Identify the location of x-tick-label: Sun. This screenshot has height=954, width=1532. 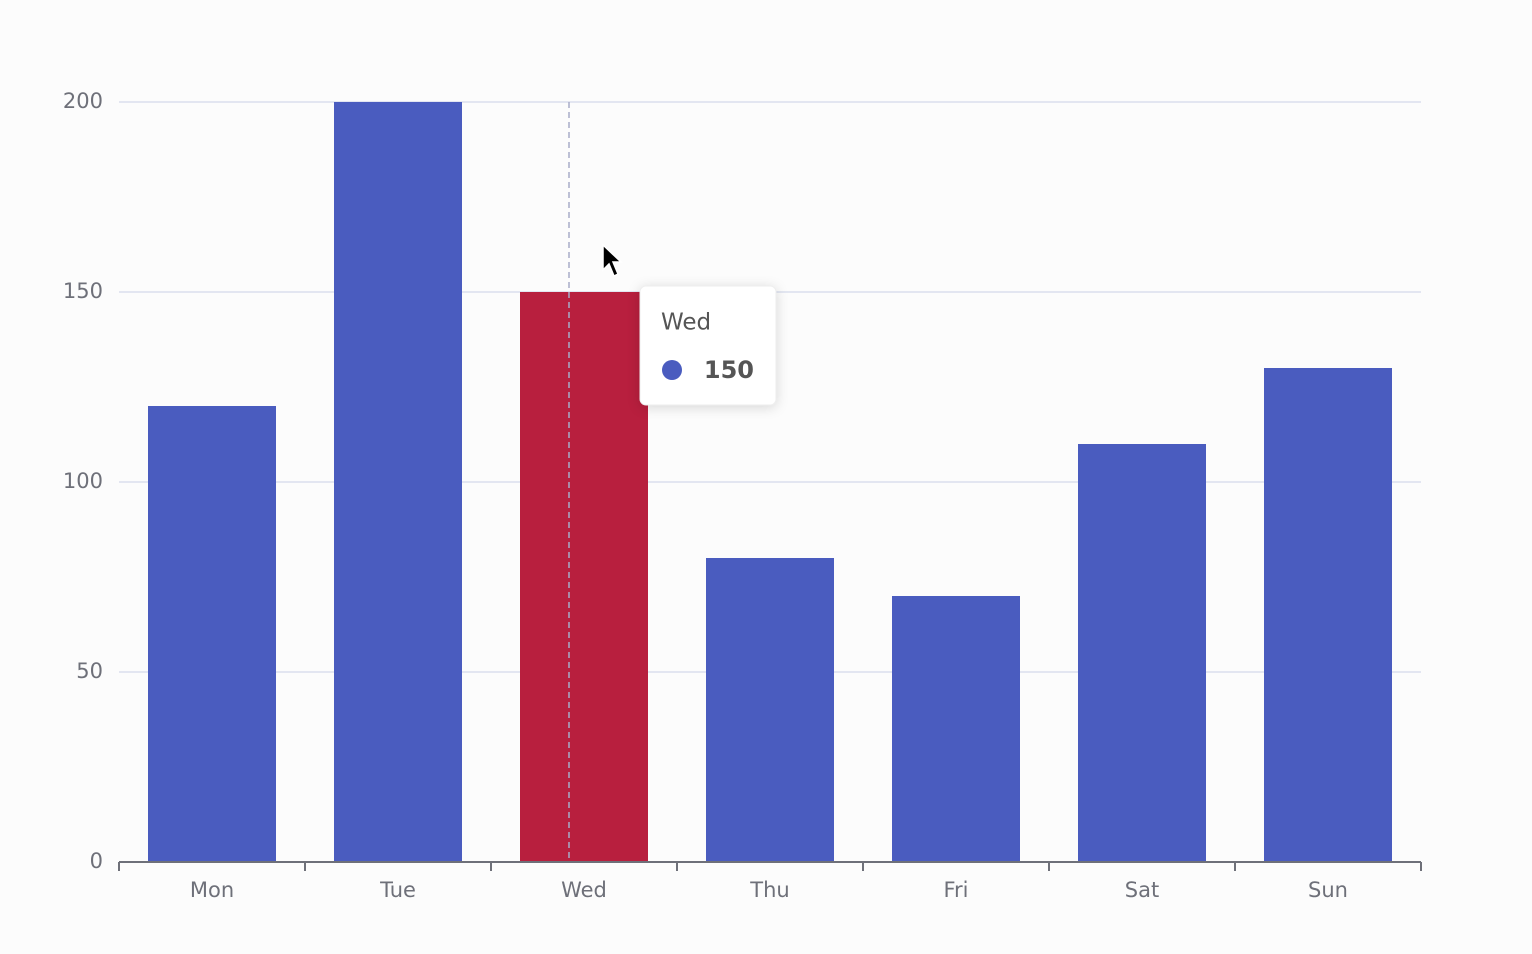
(1328, 890).